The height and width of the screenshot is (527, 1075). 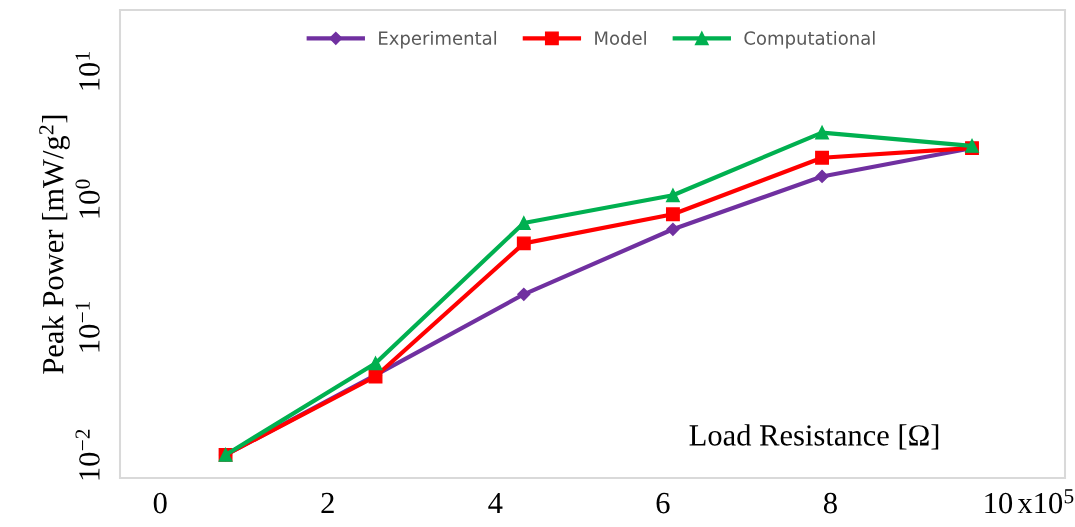 What do you see at coordinates (160, 503) in the screenshot?
I see `x-tick-label: 0` at bounding box center [160, 503].